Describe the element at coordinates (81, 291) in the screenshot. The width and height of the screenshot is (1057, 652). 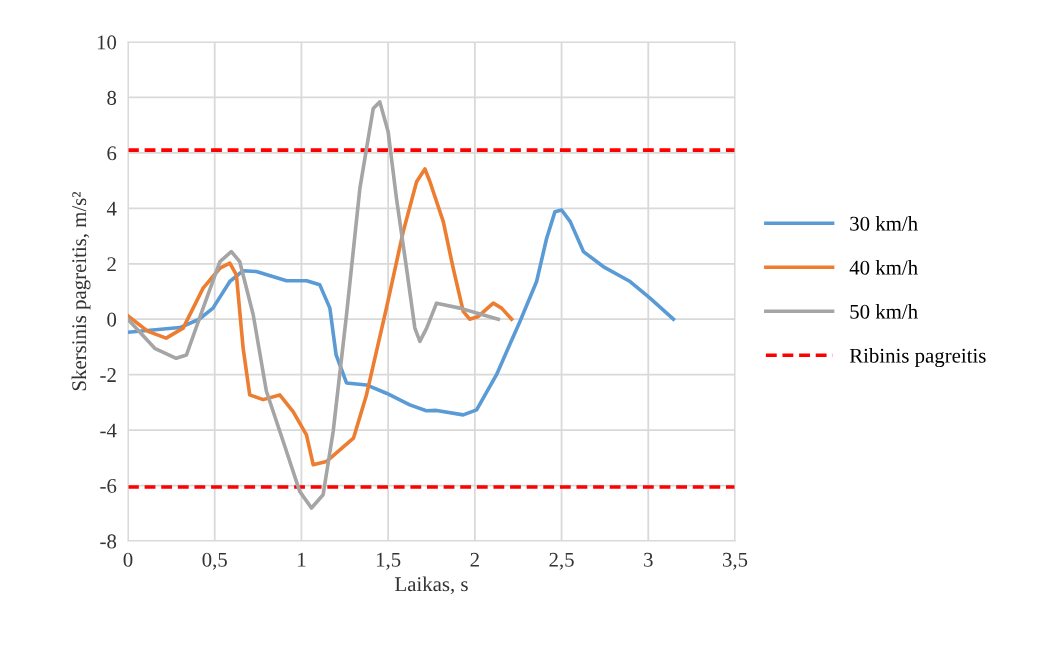
I see `y-axis-title: Skersinis pagreitis, m/s²` at that location.